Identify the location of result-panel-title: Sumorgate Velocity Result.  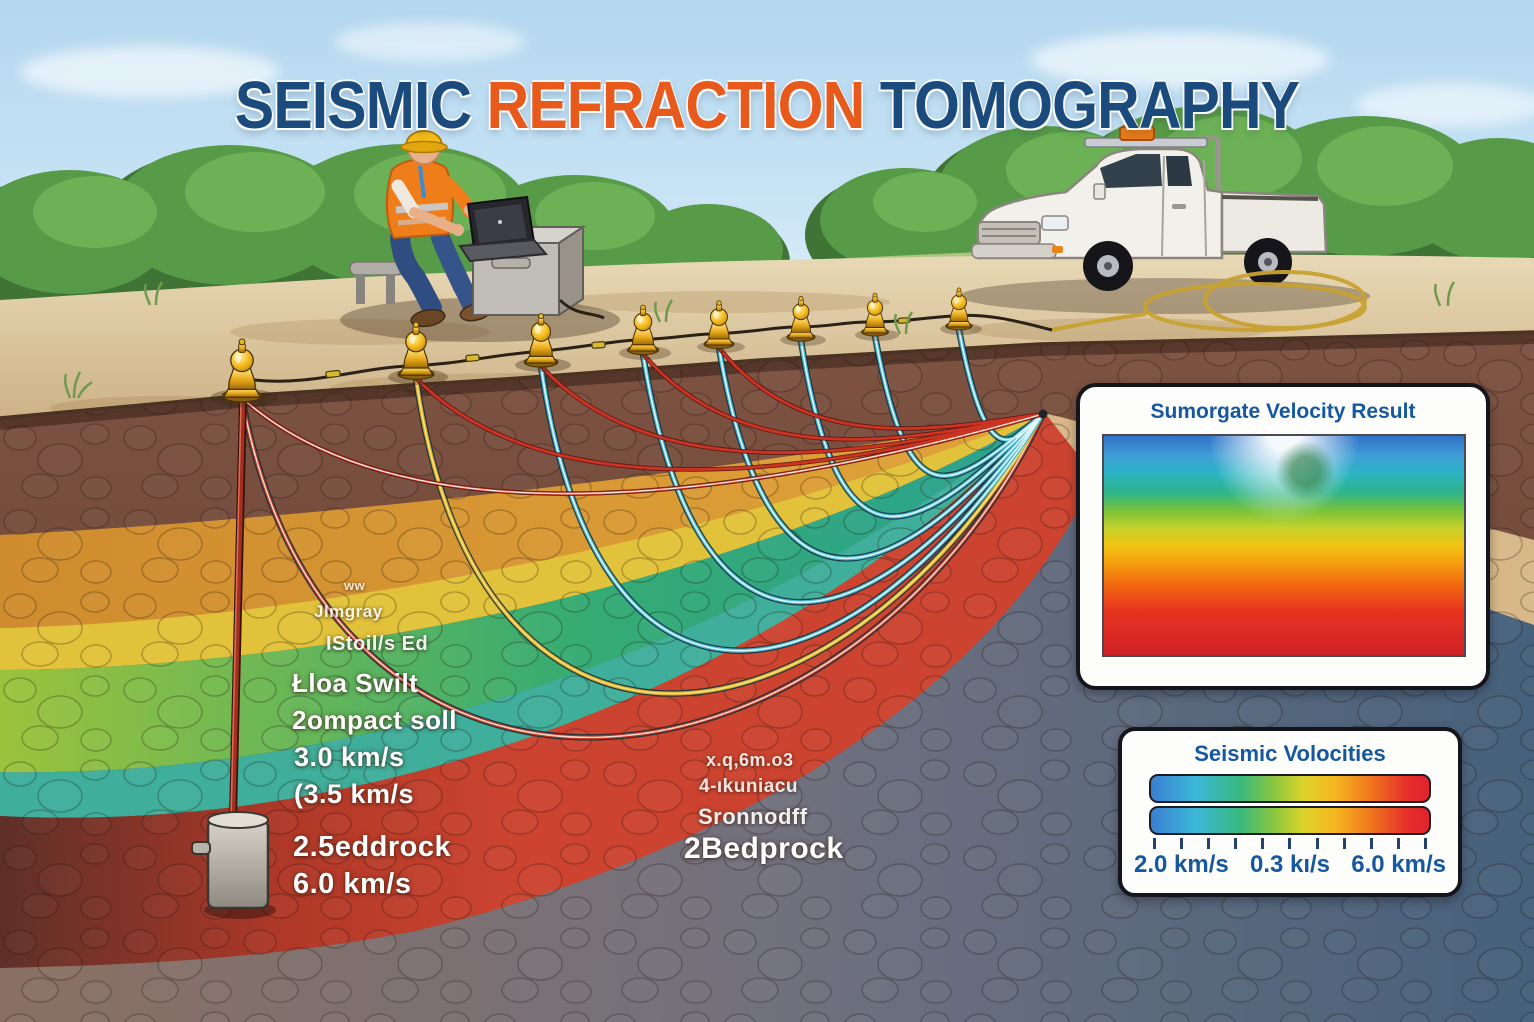
(1283, 411).